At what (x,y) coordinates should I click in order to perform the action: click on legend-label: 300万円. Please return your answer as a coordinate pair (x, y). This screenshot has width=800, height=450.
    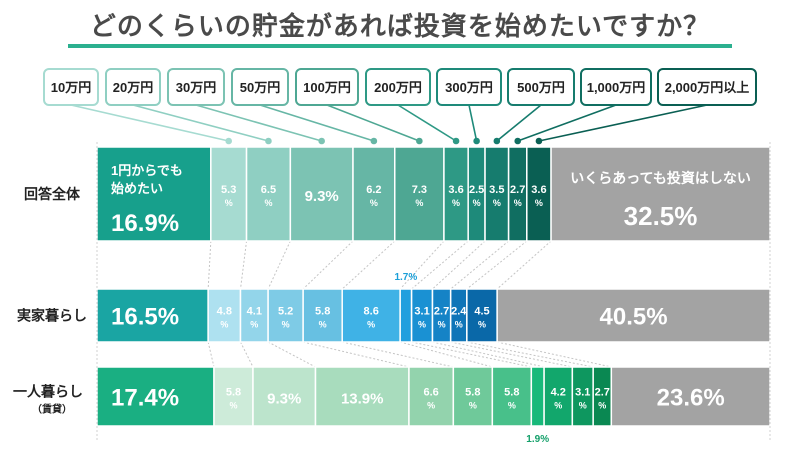
    Looking at the image, I should click on (469, 87).